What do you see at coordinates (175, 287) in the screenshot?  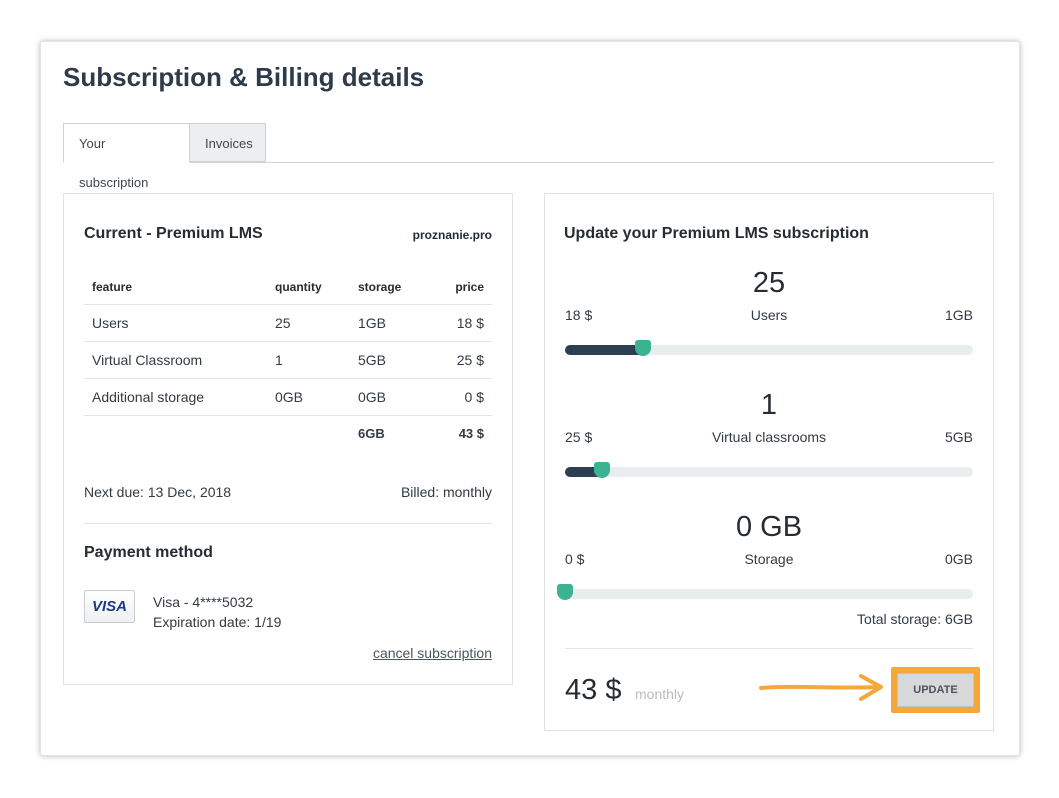 I see `column-header-feature: feature` at bounding box center [175, 287].